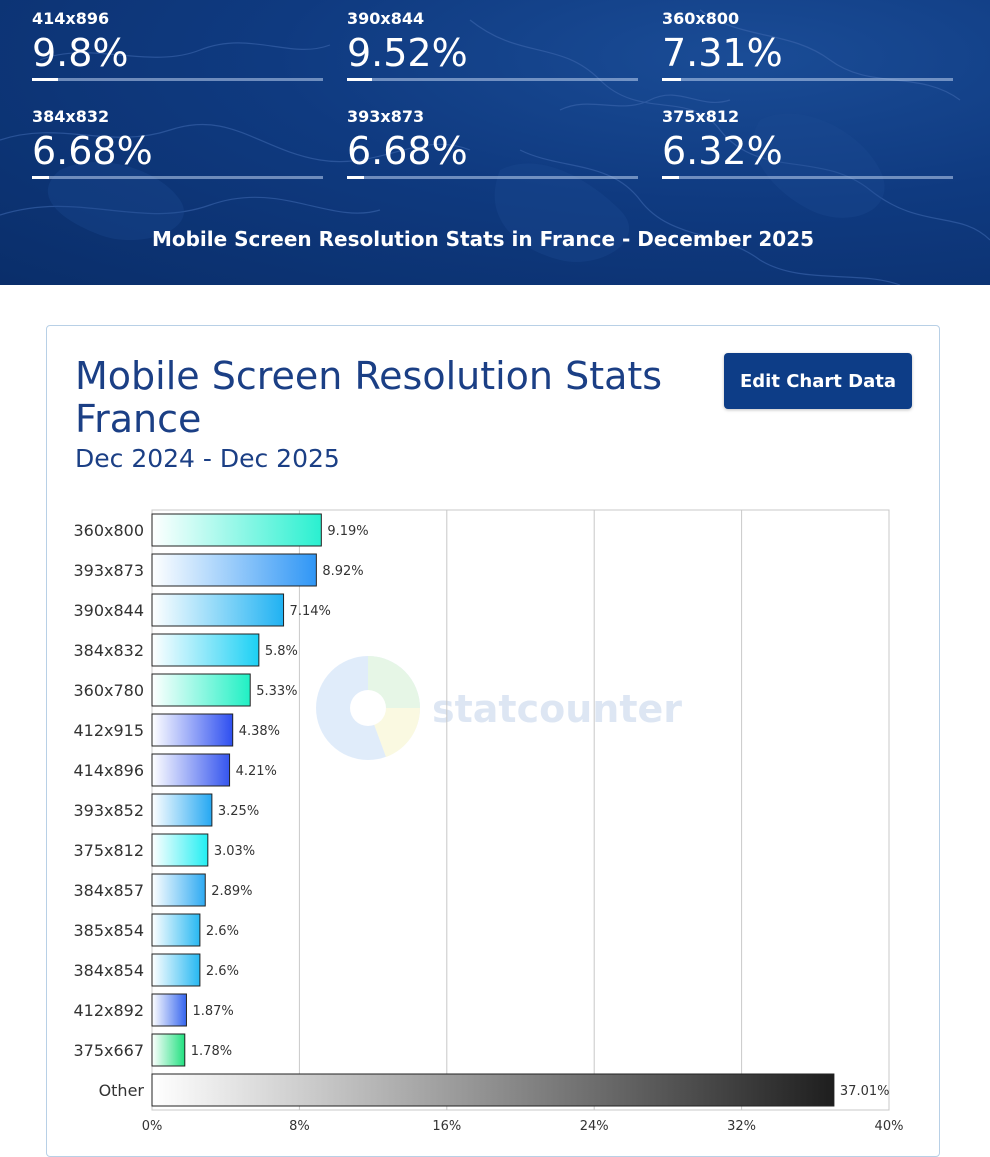 This screenshot has height=1157, width=990. Describe the element at coordinates (201, 690) in the screenshot. I see `bar-360x780` at that location.